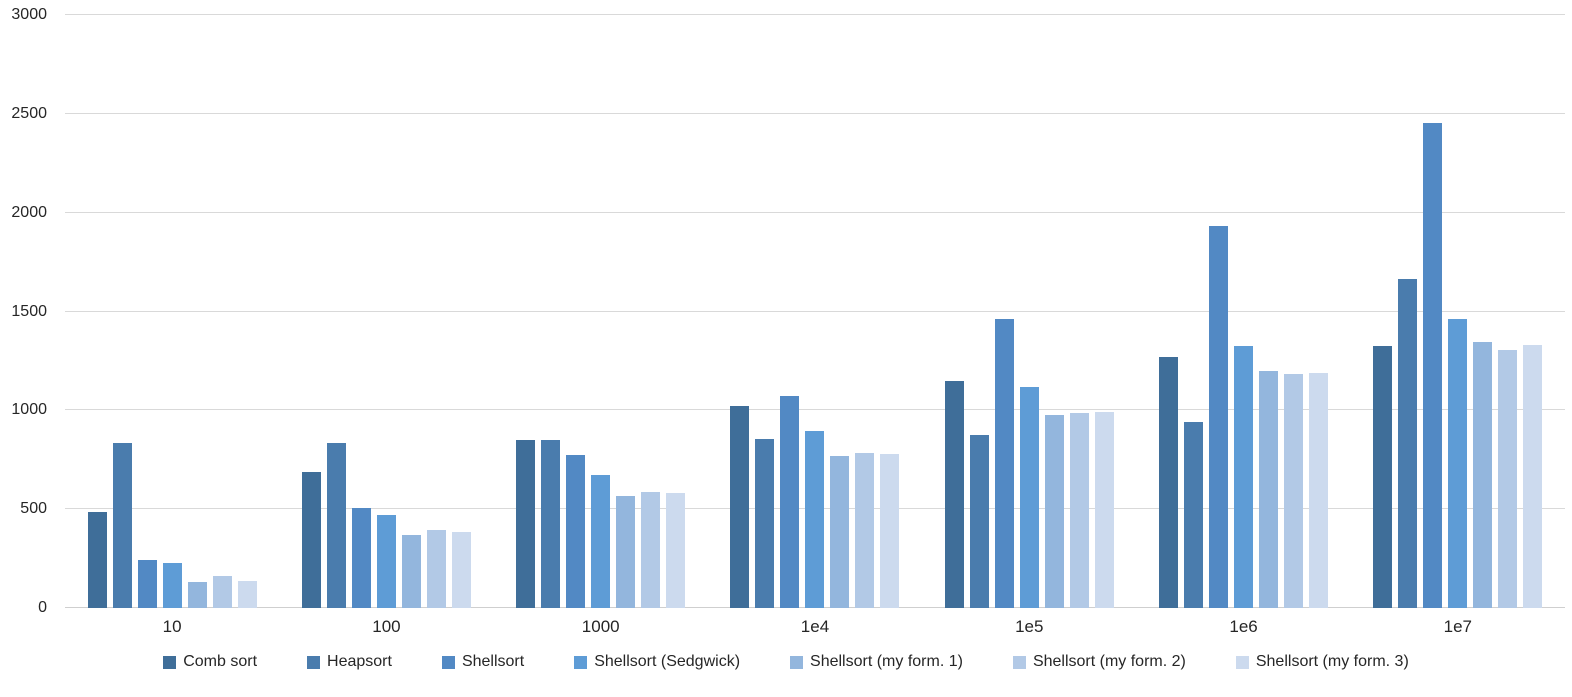  I want to click on gridline-2000, so click(815, 212).